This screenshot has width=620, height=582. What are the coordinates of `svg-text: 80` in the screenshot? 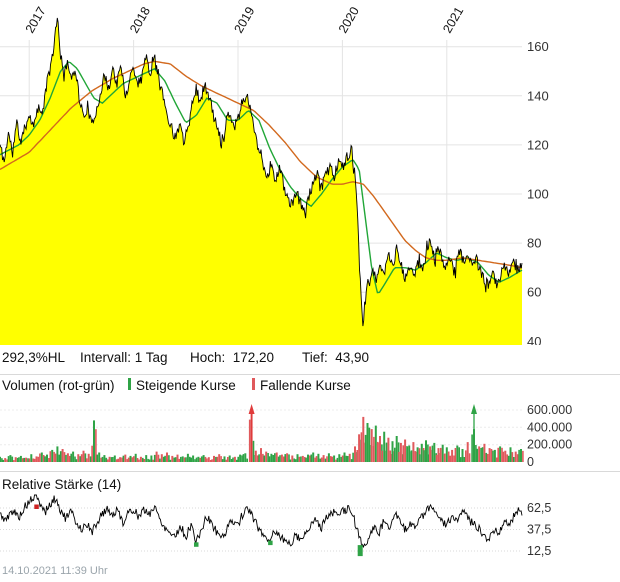 It's located at (534, 243).